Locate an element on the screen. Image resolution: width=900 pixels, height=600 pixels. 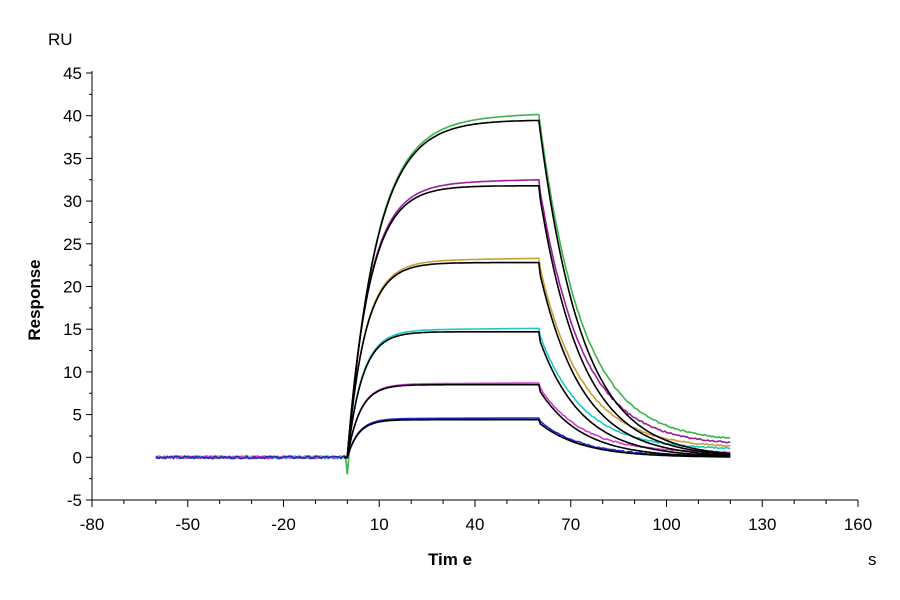
y-tick-label: 45 is located at coordinates (72, 73).